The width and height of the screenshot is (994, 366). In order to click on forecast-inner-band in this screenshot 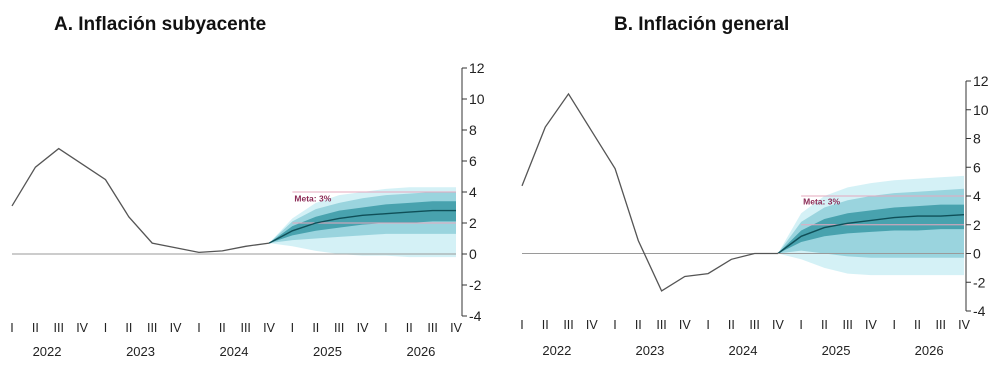, I will do `click(870, 229)`.